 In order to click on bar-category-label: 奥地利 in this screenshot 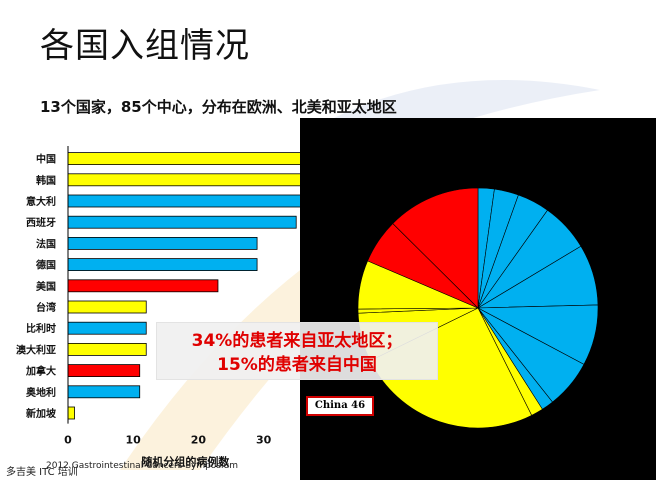, I will do `click(41, 392)`.